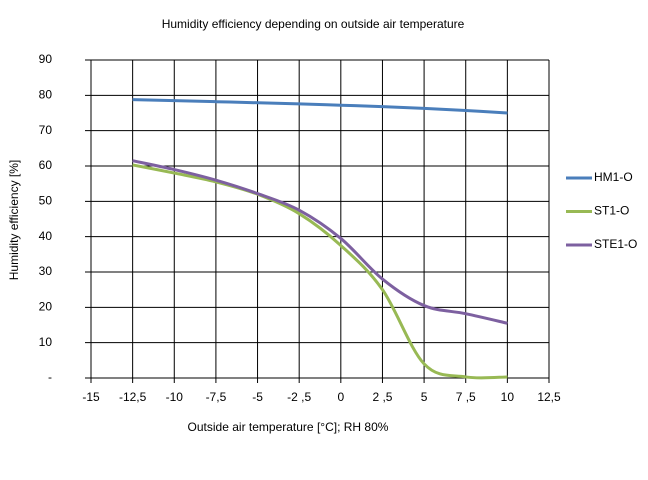  Describe the element at coordinates (14, 220) in the screenshot. I see `y-axis-label: Humidity efficiency [%]` at that location.